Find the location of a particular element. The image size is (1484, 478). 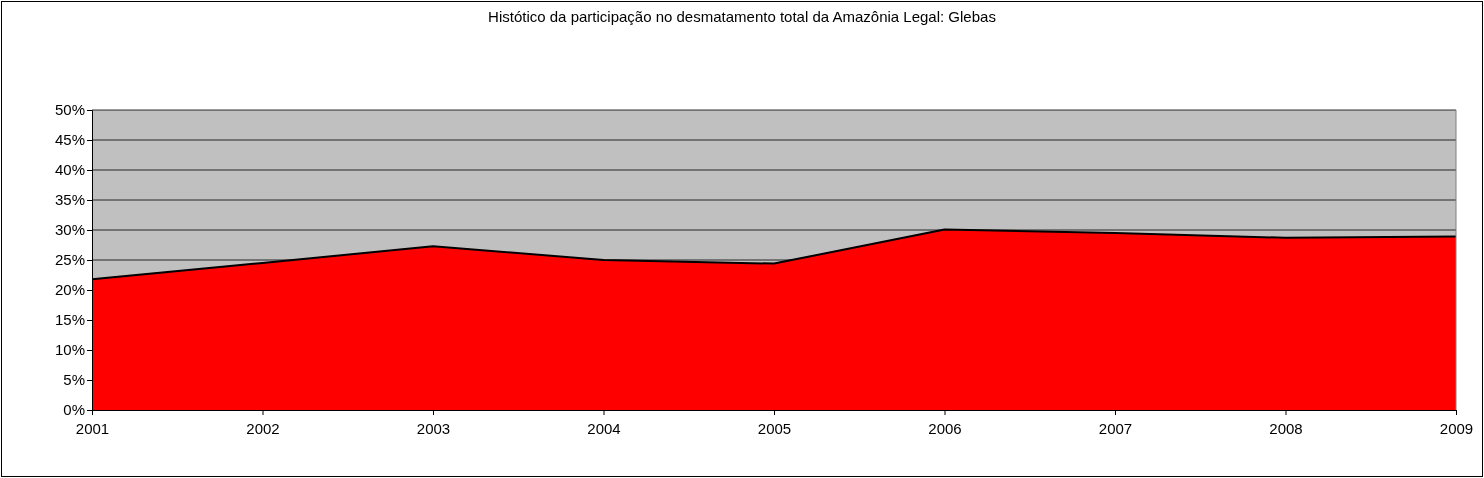

y-tick-label: 5% is located at coordinates (74, 380).